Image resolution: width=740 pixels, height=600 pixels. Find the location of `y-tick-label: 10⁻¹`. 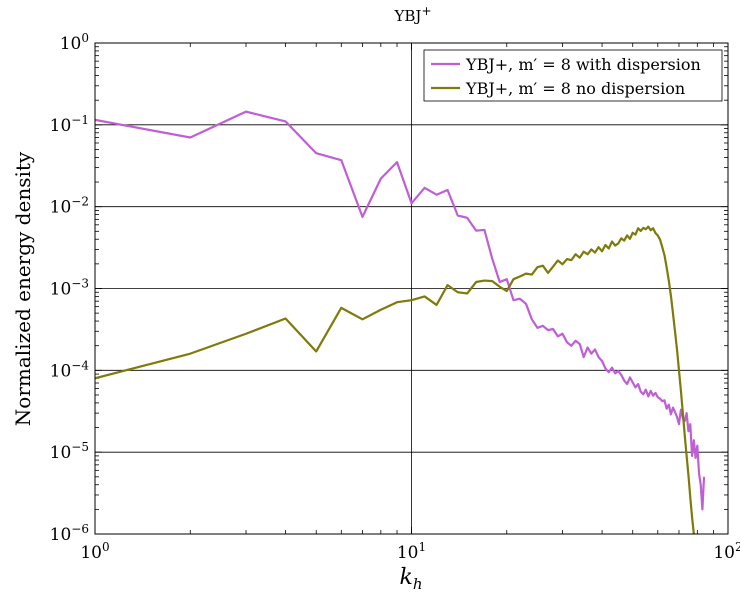

y-tick-label: 10⁻¹ is located at coordinates (69, 124).